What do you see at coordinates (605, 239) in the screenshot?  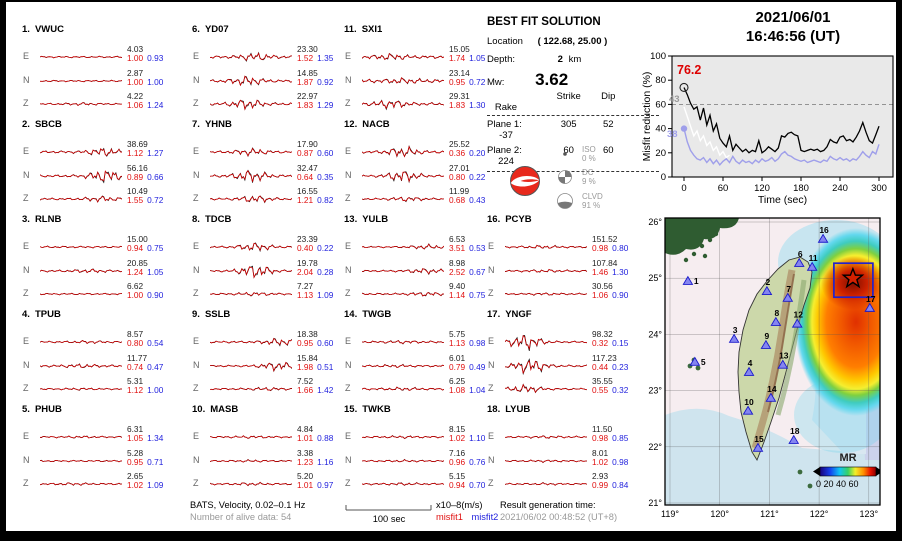 I see `trace-amplitude: 151.52` at bounding box center [605, 239].